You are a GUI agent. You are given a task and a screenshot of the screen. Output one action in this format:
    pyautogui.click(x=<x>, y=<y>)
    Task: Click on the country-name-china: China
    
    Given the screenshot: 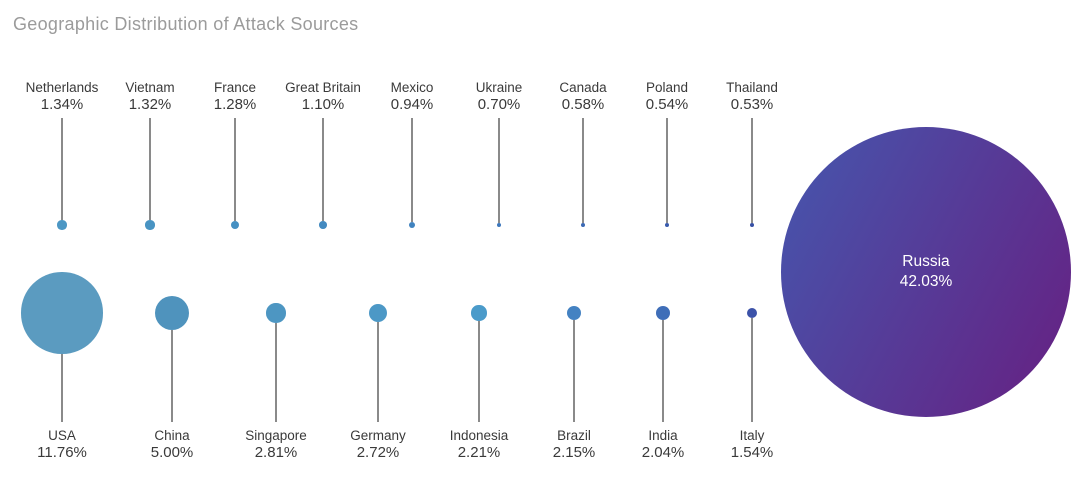 What is the action you would take?
    pyautogui.click(x=172, y=435)
    